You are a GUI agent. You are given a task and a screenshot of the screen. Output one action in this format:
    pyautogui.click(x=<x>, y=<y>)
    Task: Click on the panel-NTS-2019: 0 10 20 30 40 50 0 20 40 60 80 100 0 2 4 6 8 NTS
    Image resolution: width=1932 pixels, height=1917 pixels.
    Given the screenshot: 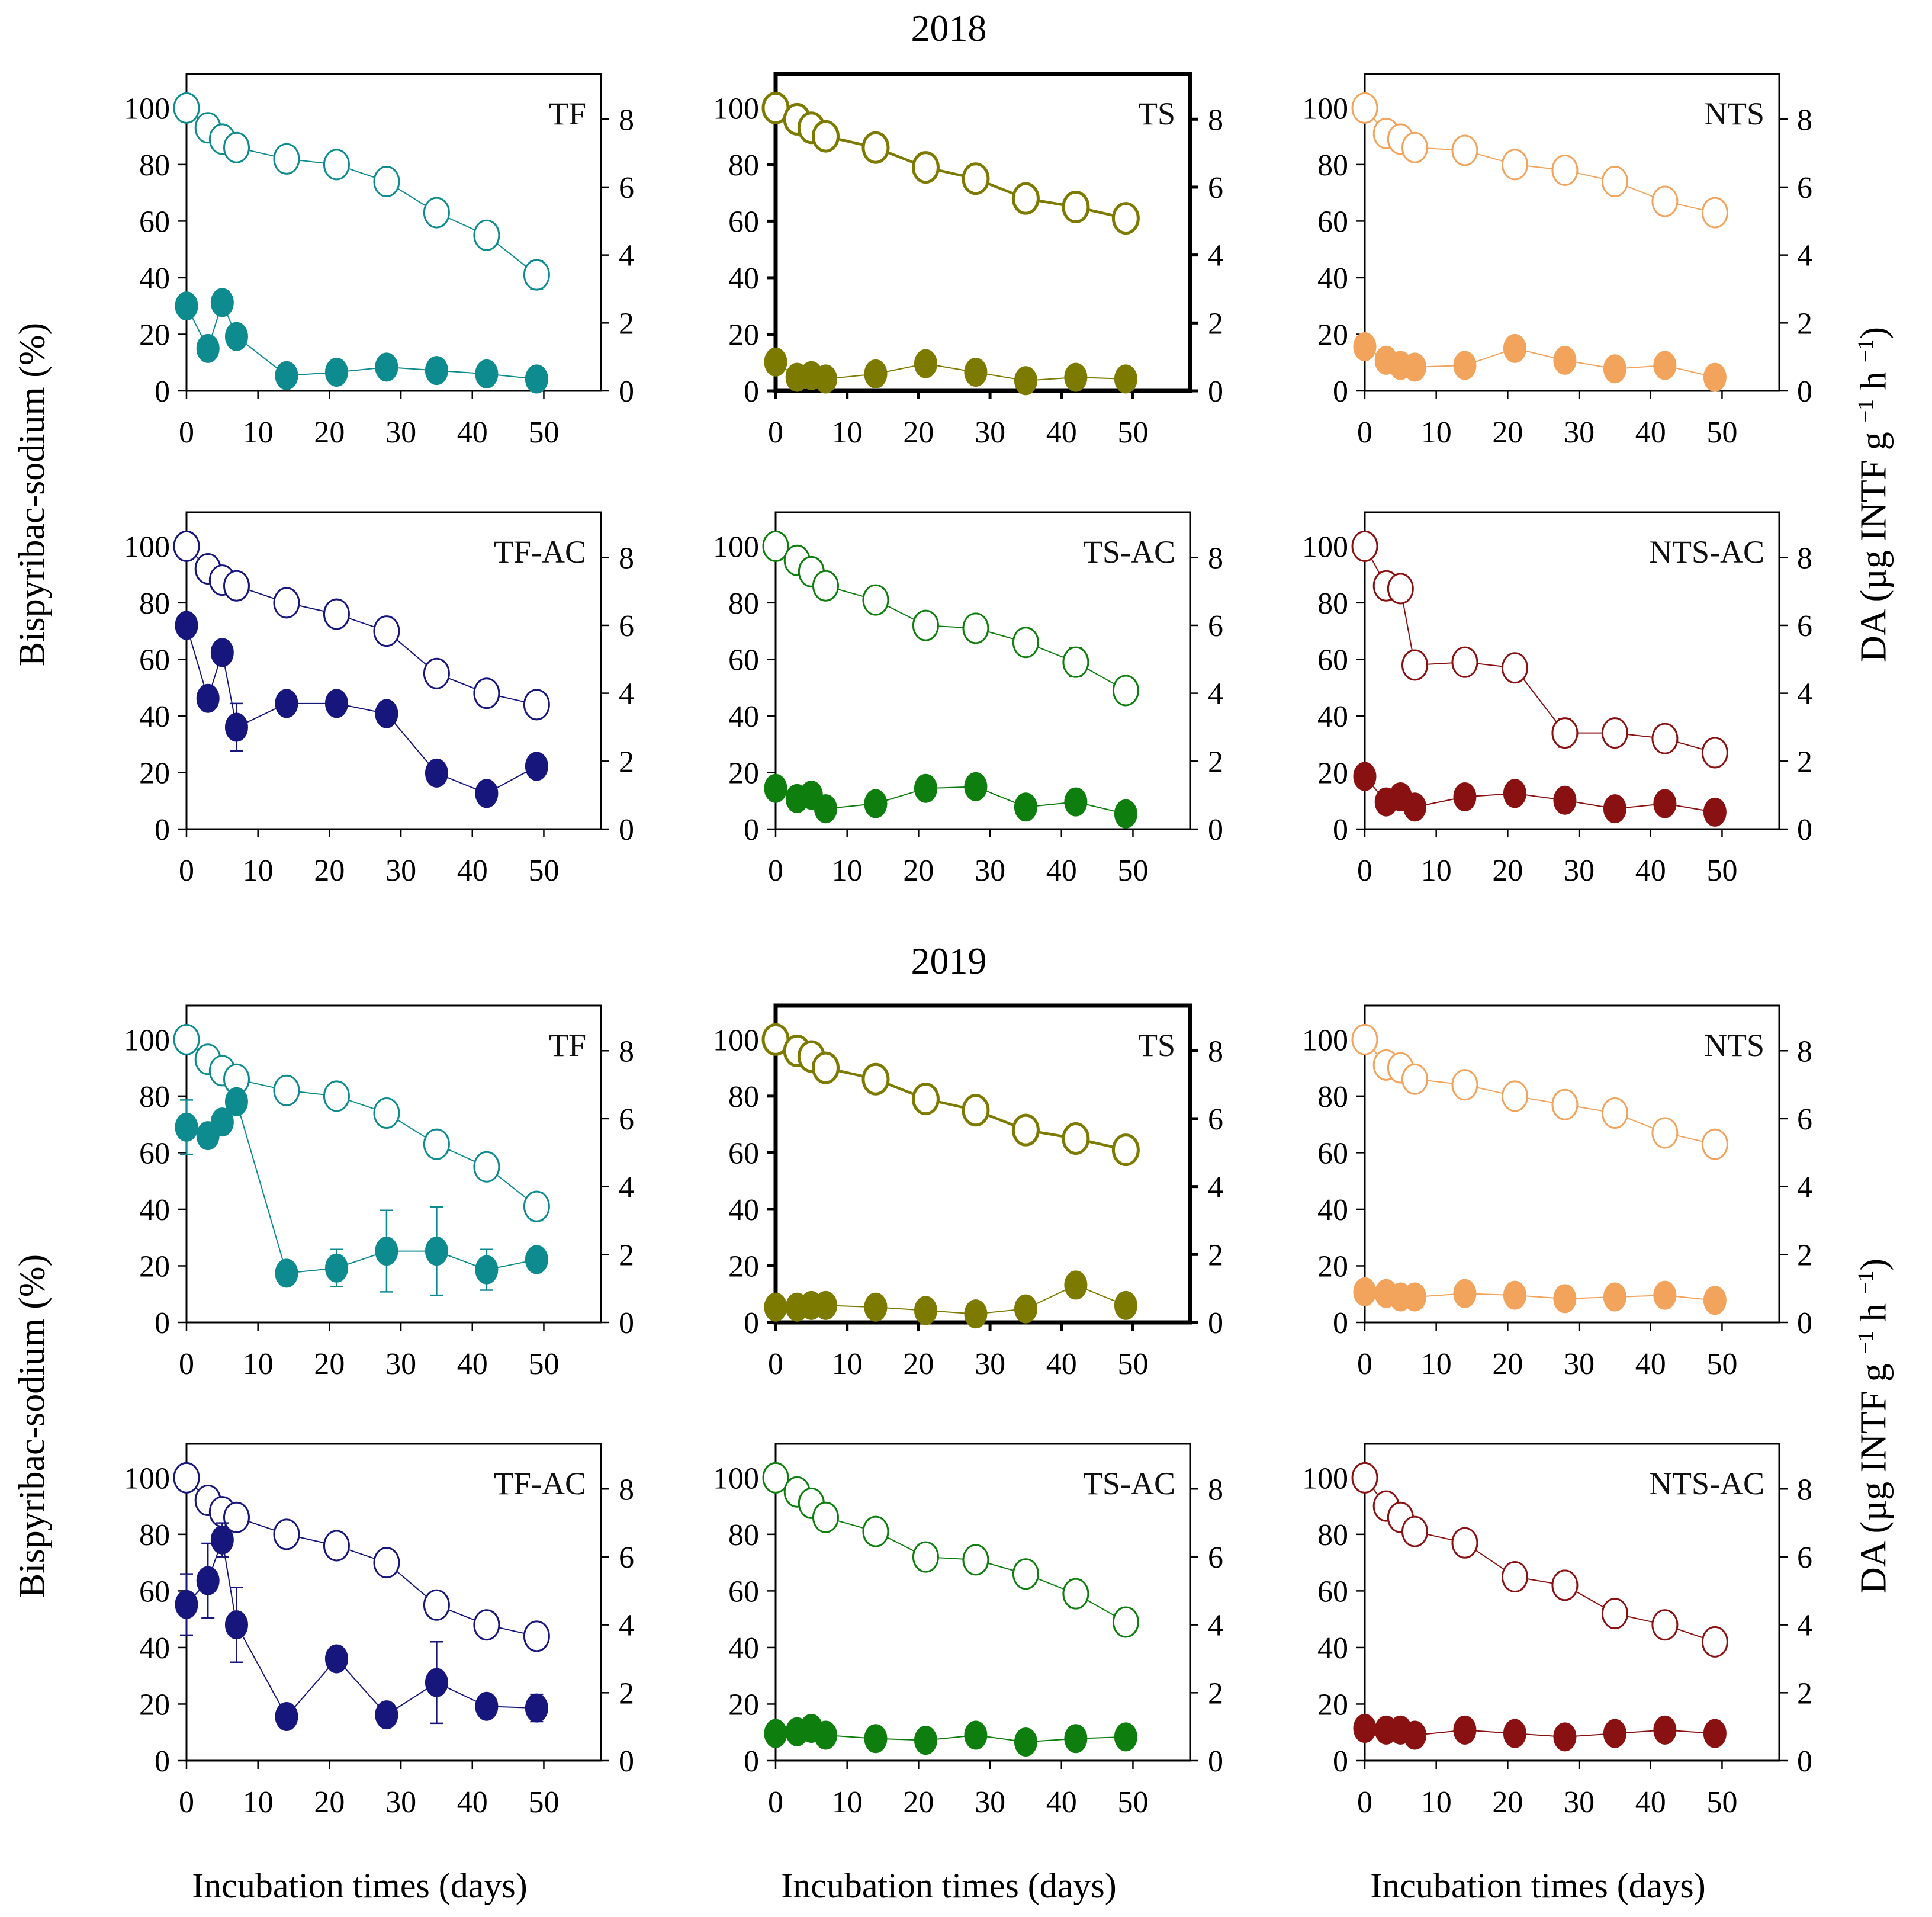 What is the action you would take?
    pyautogui.click(x=1538, y=1207)
    